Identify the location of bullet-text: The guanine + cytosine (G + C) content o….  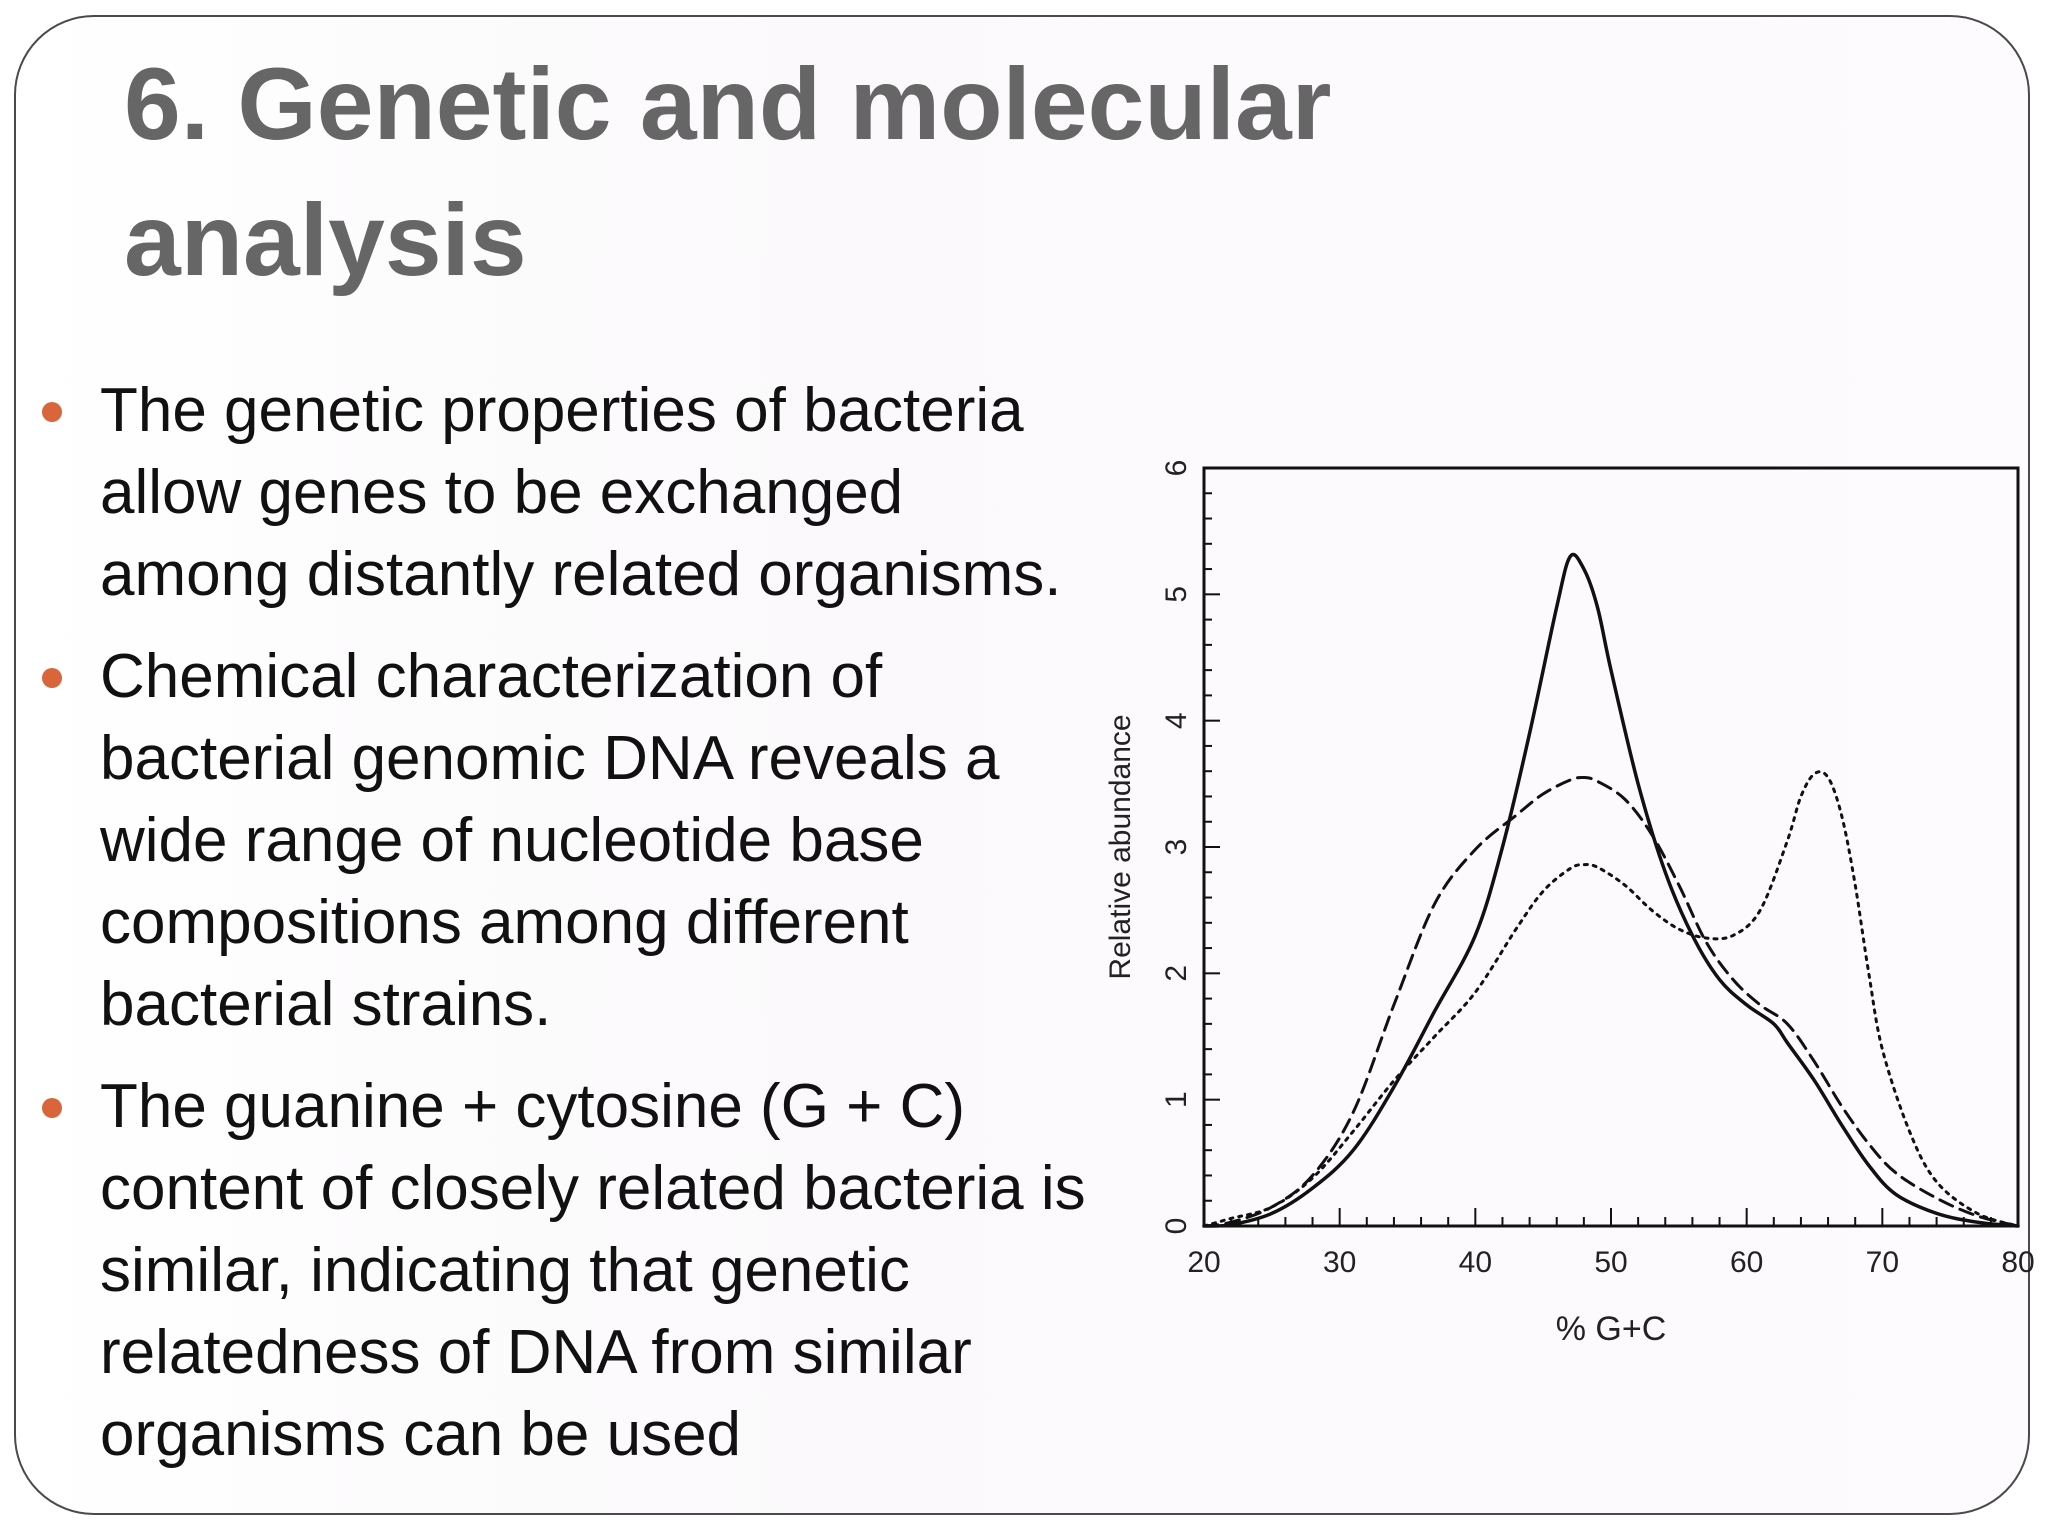
(593, 1270).